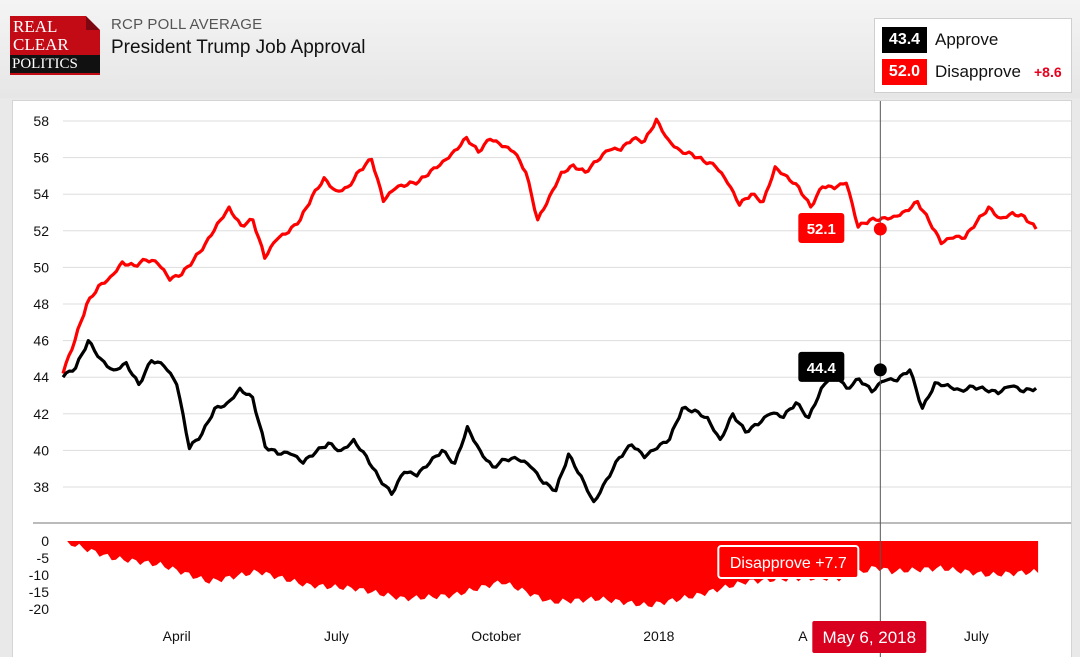 The width and height of the screenshot is (1080, 657). What do you see at coordinates (41, 450) in the screenshot?
I see `y-tick-label: 40` at bounding box center [41, 450].